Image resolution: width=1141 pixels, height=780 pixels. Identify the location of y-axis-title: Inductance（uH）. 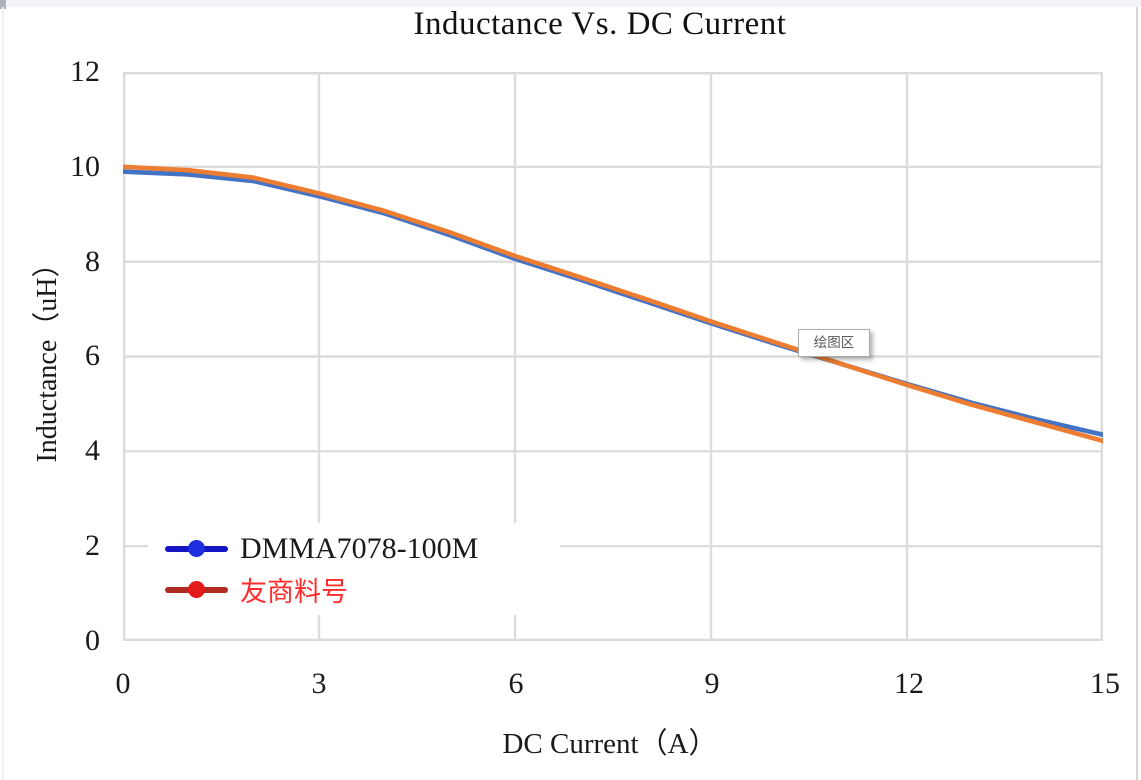
(47, 356).